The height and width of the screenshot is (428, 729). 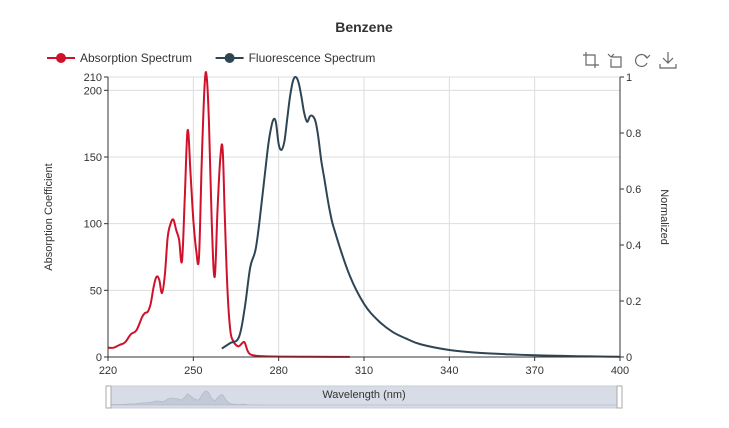 What do you see at coordinates (619, 397) in the screenshot?
I see `slider-handle-right` at bounding box center [619, 397].